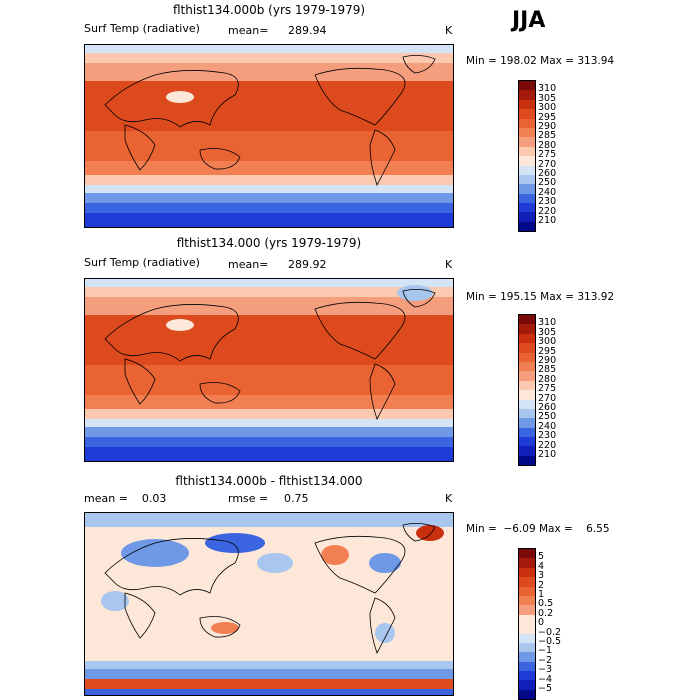 This screenshot has height=700, width=700. What do you see at coordinates (269, 604) in the screenshot?
I see `panel-3-map` at bounding box center [269, 604].